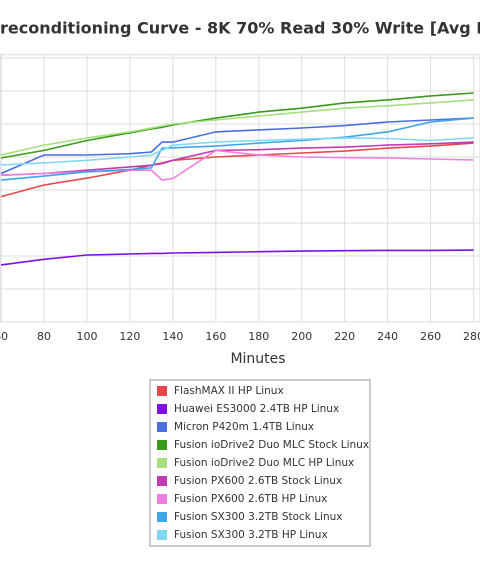  I want to click on legend-label: FlashMAX II HP Linux, so click(229, 391).